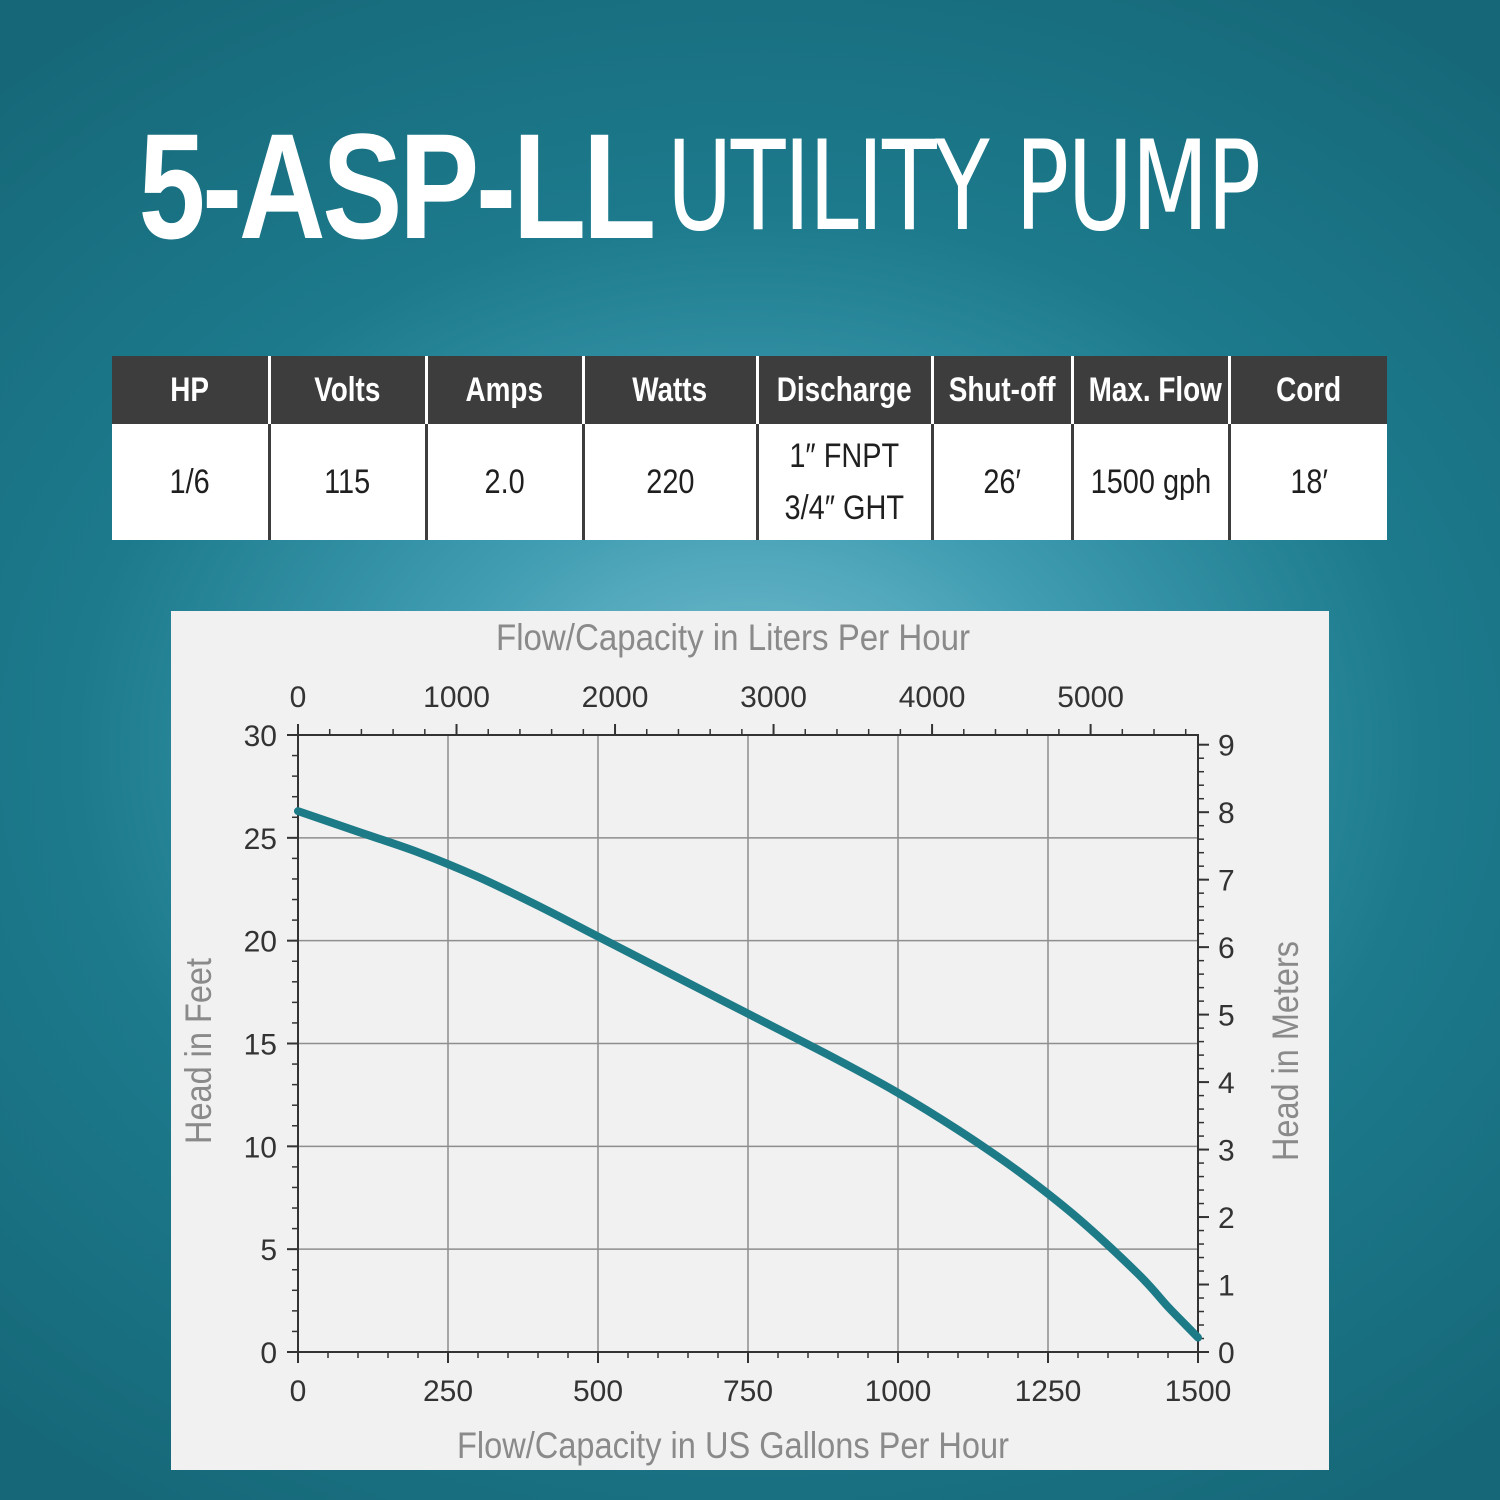 This screenshot has width=1500, height=1500. I want to click on right-tick-label: 1, so click(1226, 1286).